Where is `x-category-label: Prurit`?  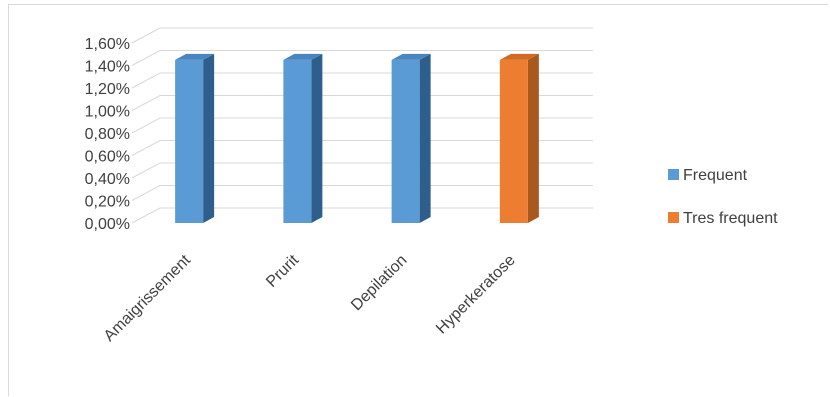 x-category-label: Prurit is located at coordinates (282, 270).